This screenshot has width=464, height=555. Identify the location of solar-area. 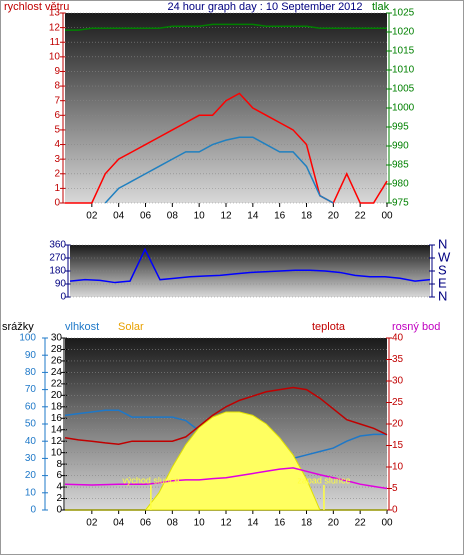
(226, 461).